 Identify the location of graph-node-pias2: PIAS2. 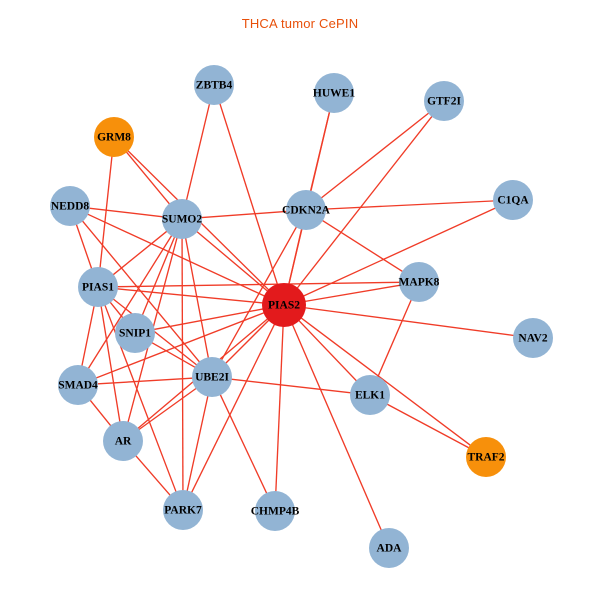
(284, 305).